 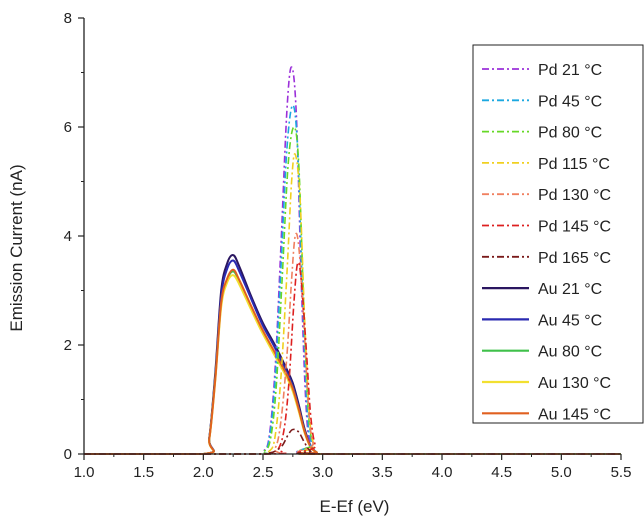 What do you see at coordinates (74, 236) in the screenshot?
I see `y-ticks: 0 2 4 6 8` at bounding box center [74, 236].